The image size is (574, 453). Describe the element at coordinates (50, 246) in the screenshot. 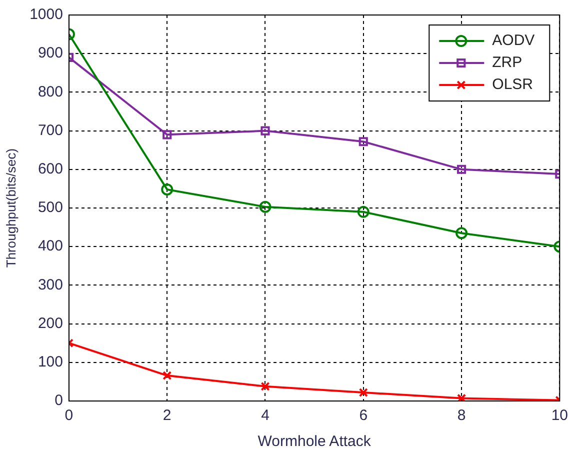

I see `y-tick-label: 400` at that location.